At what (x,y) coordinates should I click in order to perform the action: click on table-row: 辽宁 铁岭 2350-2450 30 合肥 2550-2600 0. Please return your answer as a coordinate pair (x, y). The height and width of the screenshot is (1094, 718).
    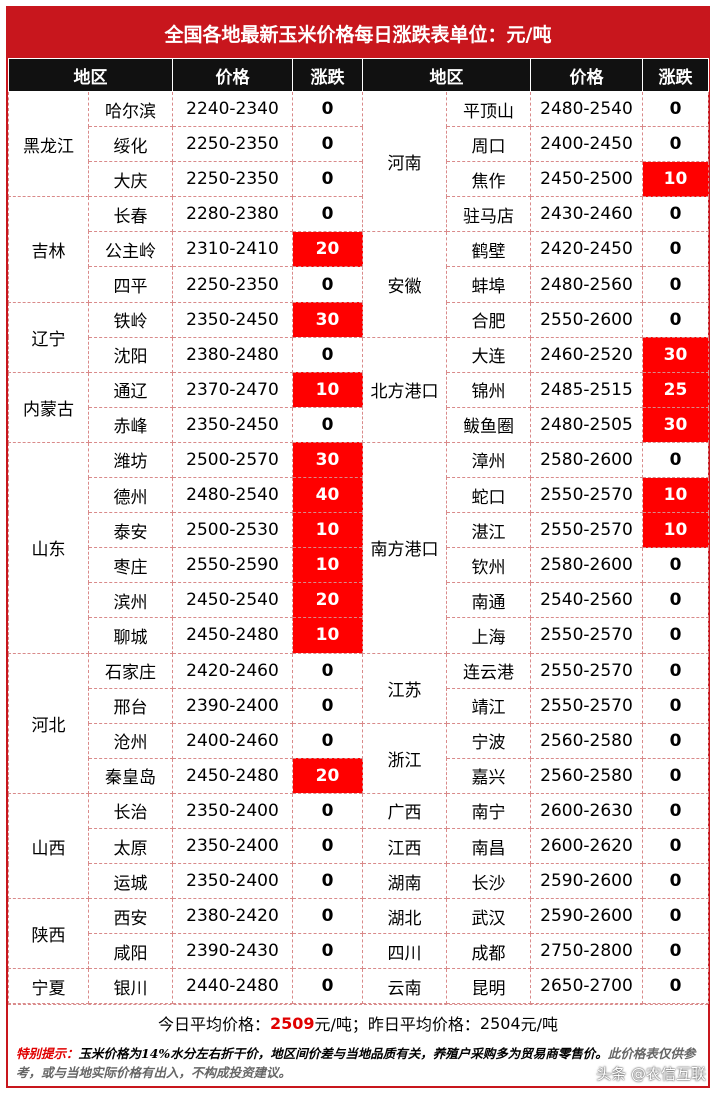
    Looking at the image, I should click on (358, 337).